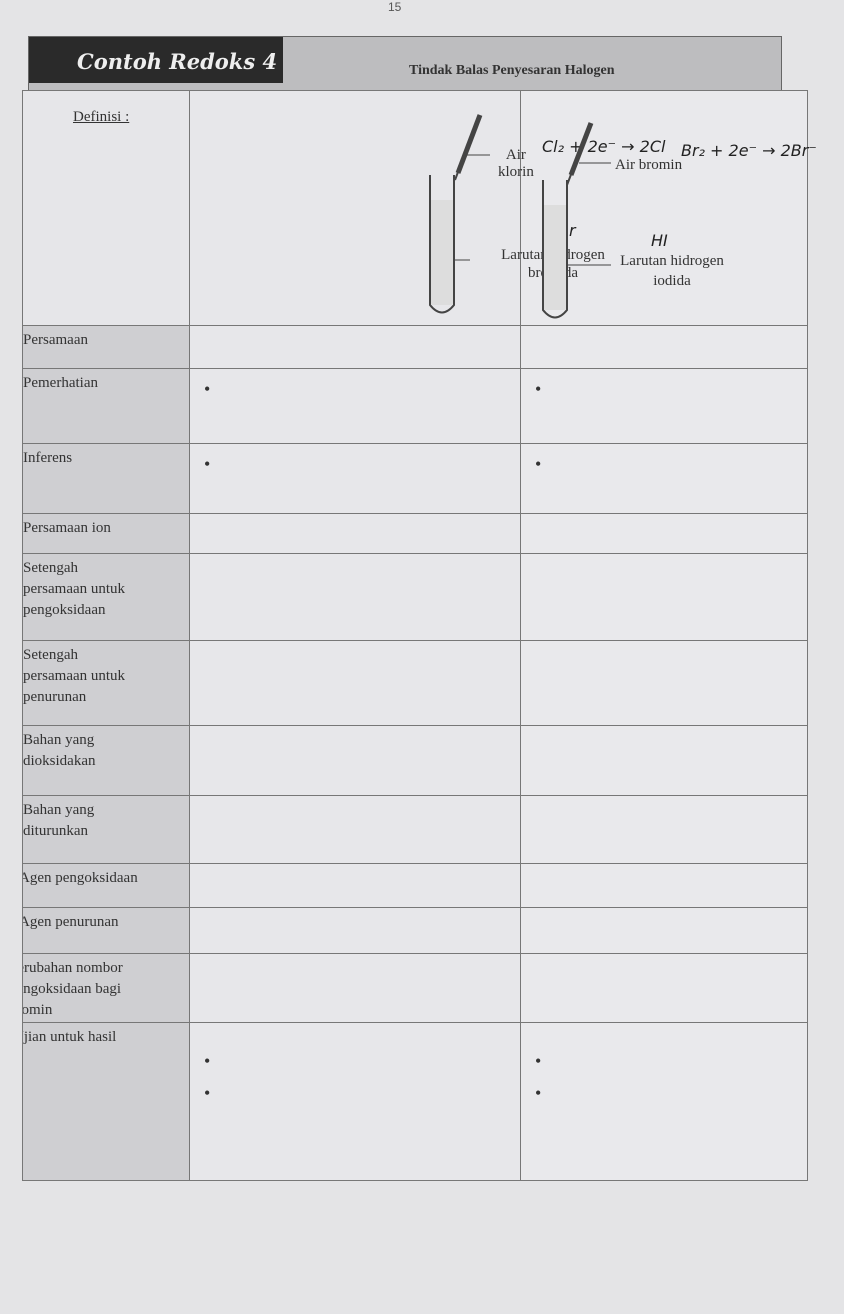  Describe the element at coordinates (64, 610) in the screenshot. I see `row-label: pengoksidaan` at that location.